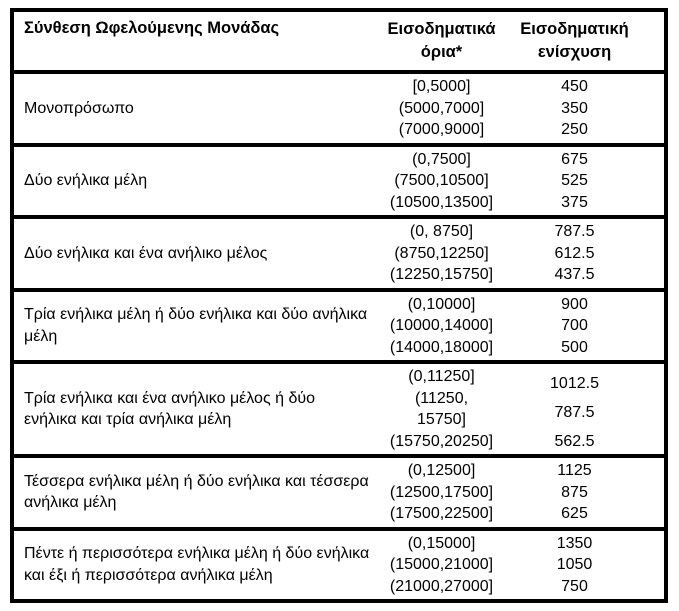 This screenshot has width=679, height=611. I want to click on income-limit-range: (0,10000], so click(441, 304).